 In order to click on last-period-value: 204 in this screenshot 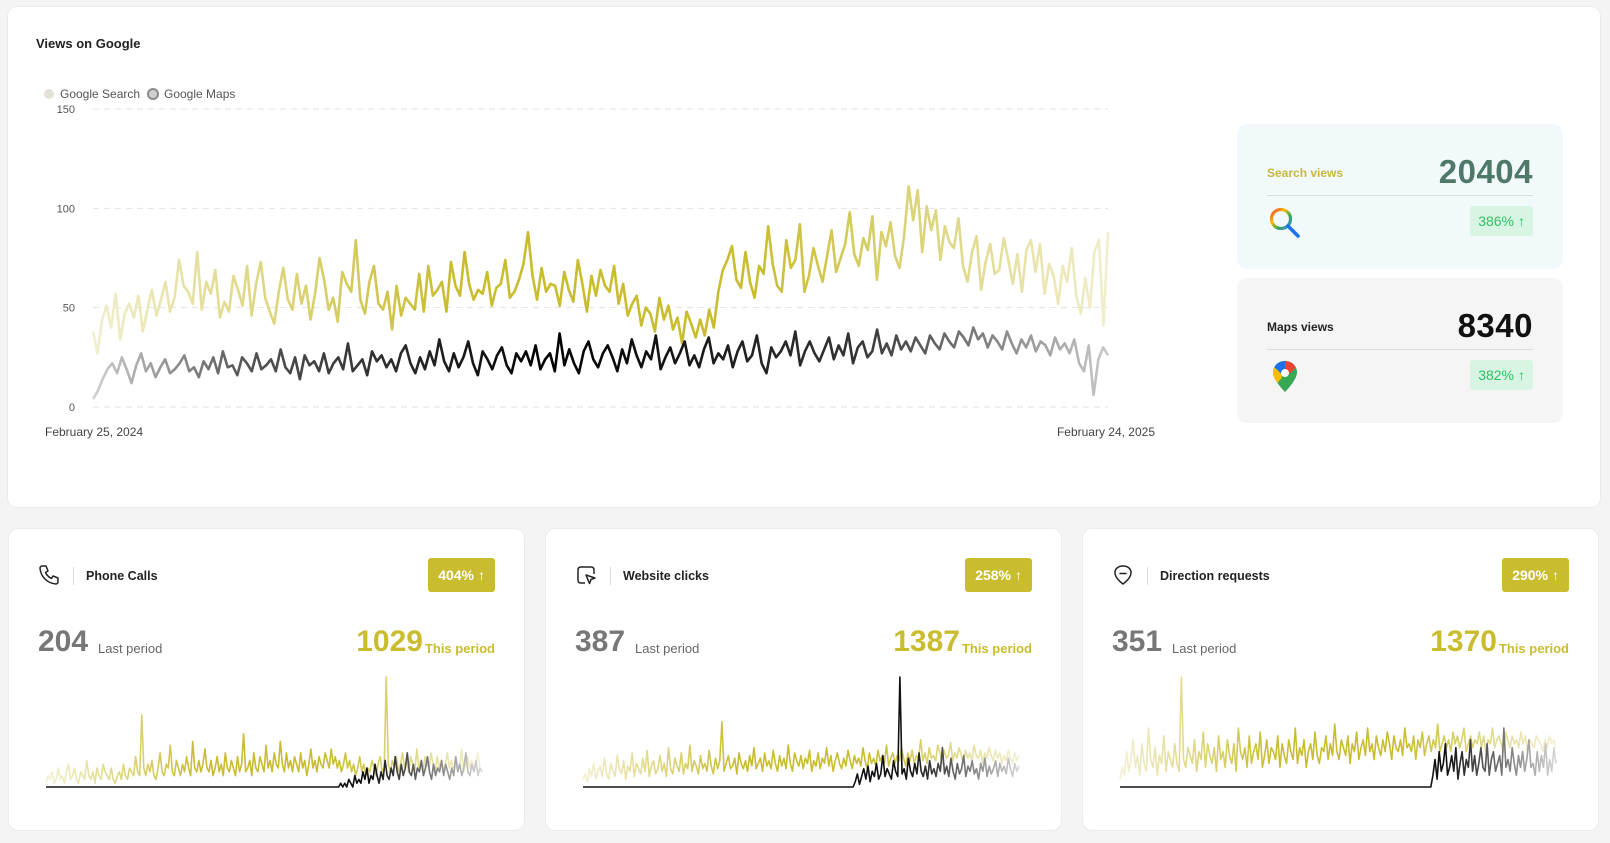, I will do `click(63, 641)`.